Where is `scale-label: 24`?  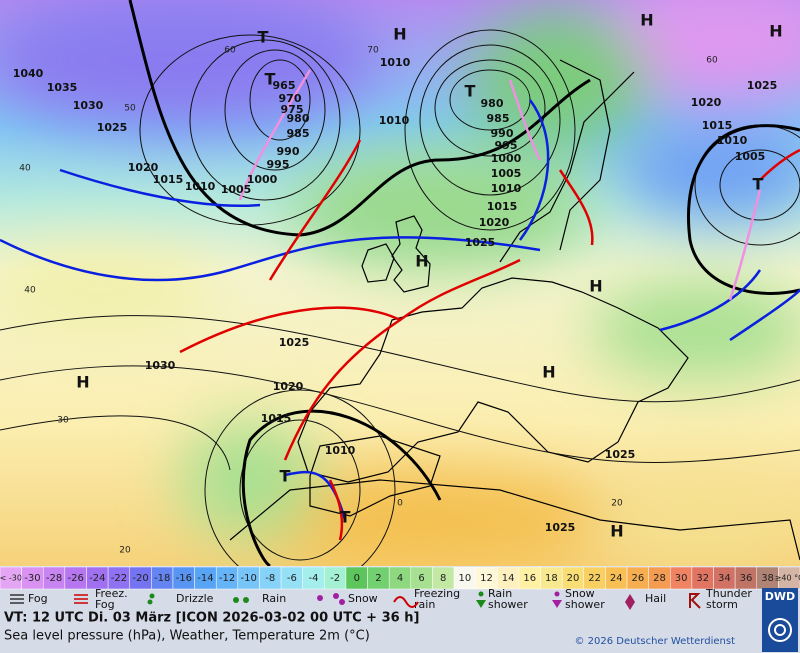
scale-label: 24 is located at coordinates (616, 578).